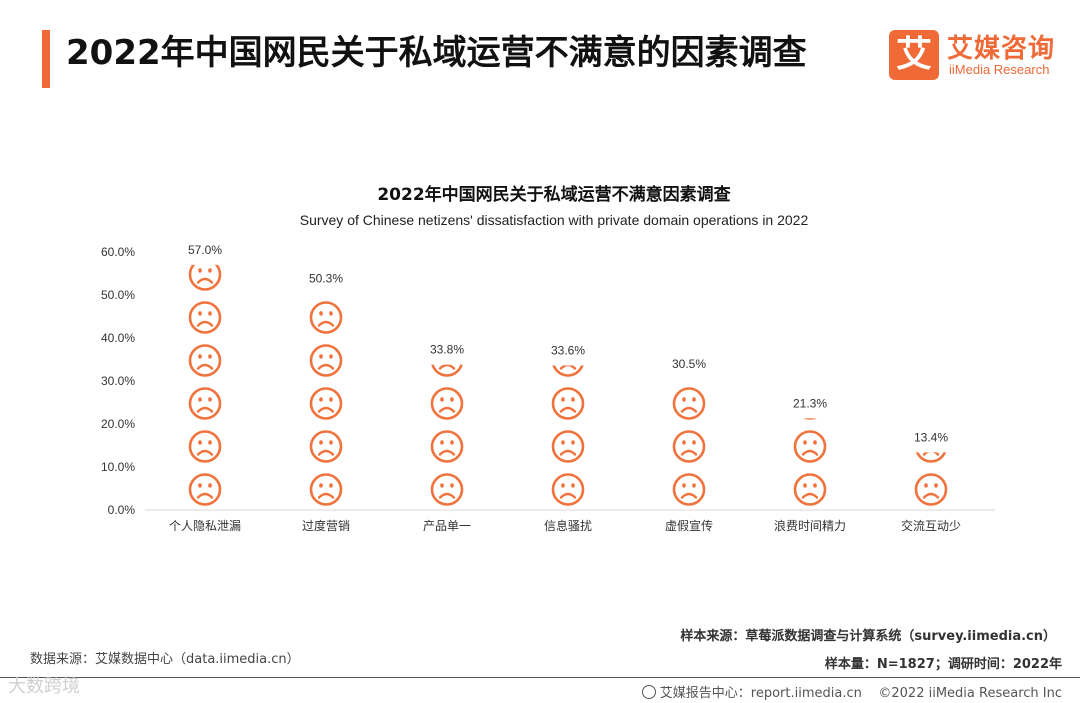 Image resolution: width=1080 pixels, height=703 pixels. Describe the element at coordinates (447, 526) in the screenshot. I see `x-tick-label: 产品单一` at that location.